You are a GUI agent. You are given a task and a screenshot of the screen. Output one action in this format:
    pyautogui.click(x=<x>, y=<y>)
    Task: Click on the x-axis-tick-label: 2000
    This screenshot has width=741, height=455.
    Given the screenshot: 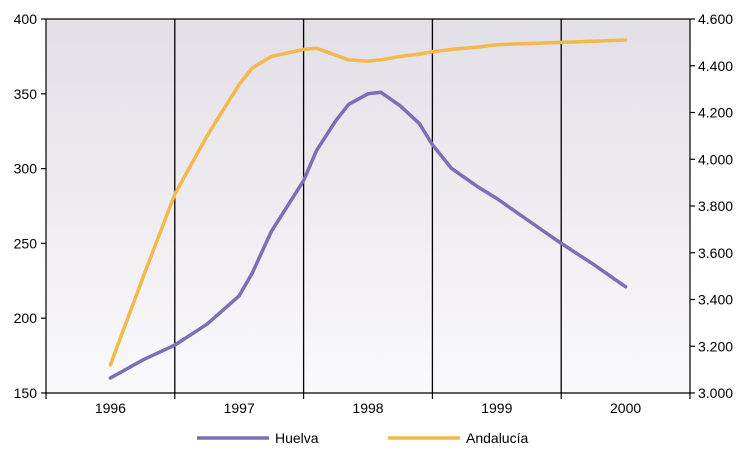 What is the action you would take?
    pyautogui.click(x=625, y=408)
    